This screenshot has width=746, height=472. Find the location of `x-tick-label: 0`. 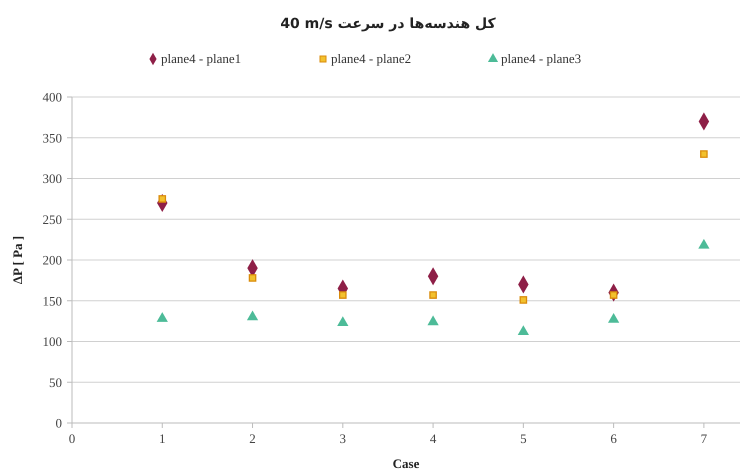

x-tick-label: 0 is located at coordinates (72, 438).